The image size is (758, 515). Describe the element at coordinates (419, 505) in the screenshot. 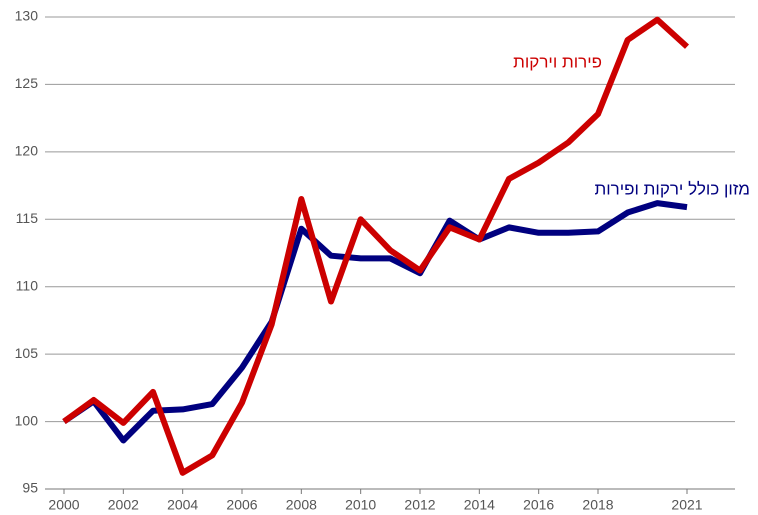

I see `x-tick-label: 2012` at that location.